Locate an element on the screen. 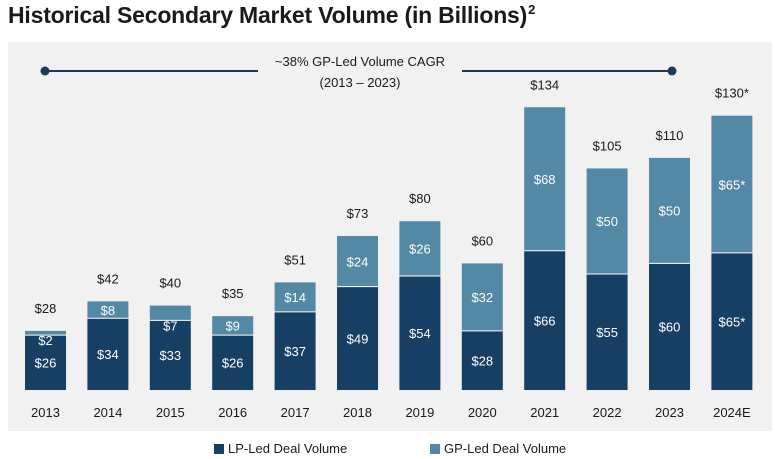 This screenshot has width=775, height=459. total-label-2019: $80 is located at coordinates (420, 198).